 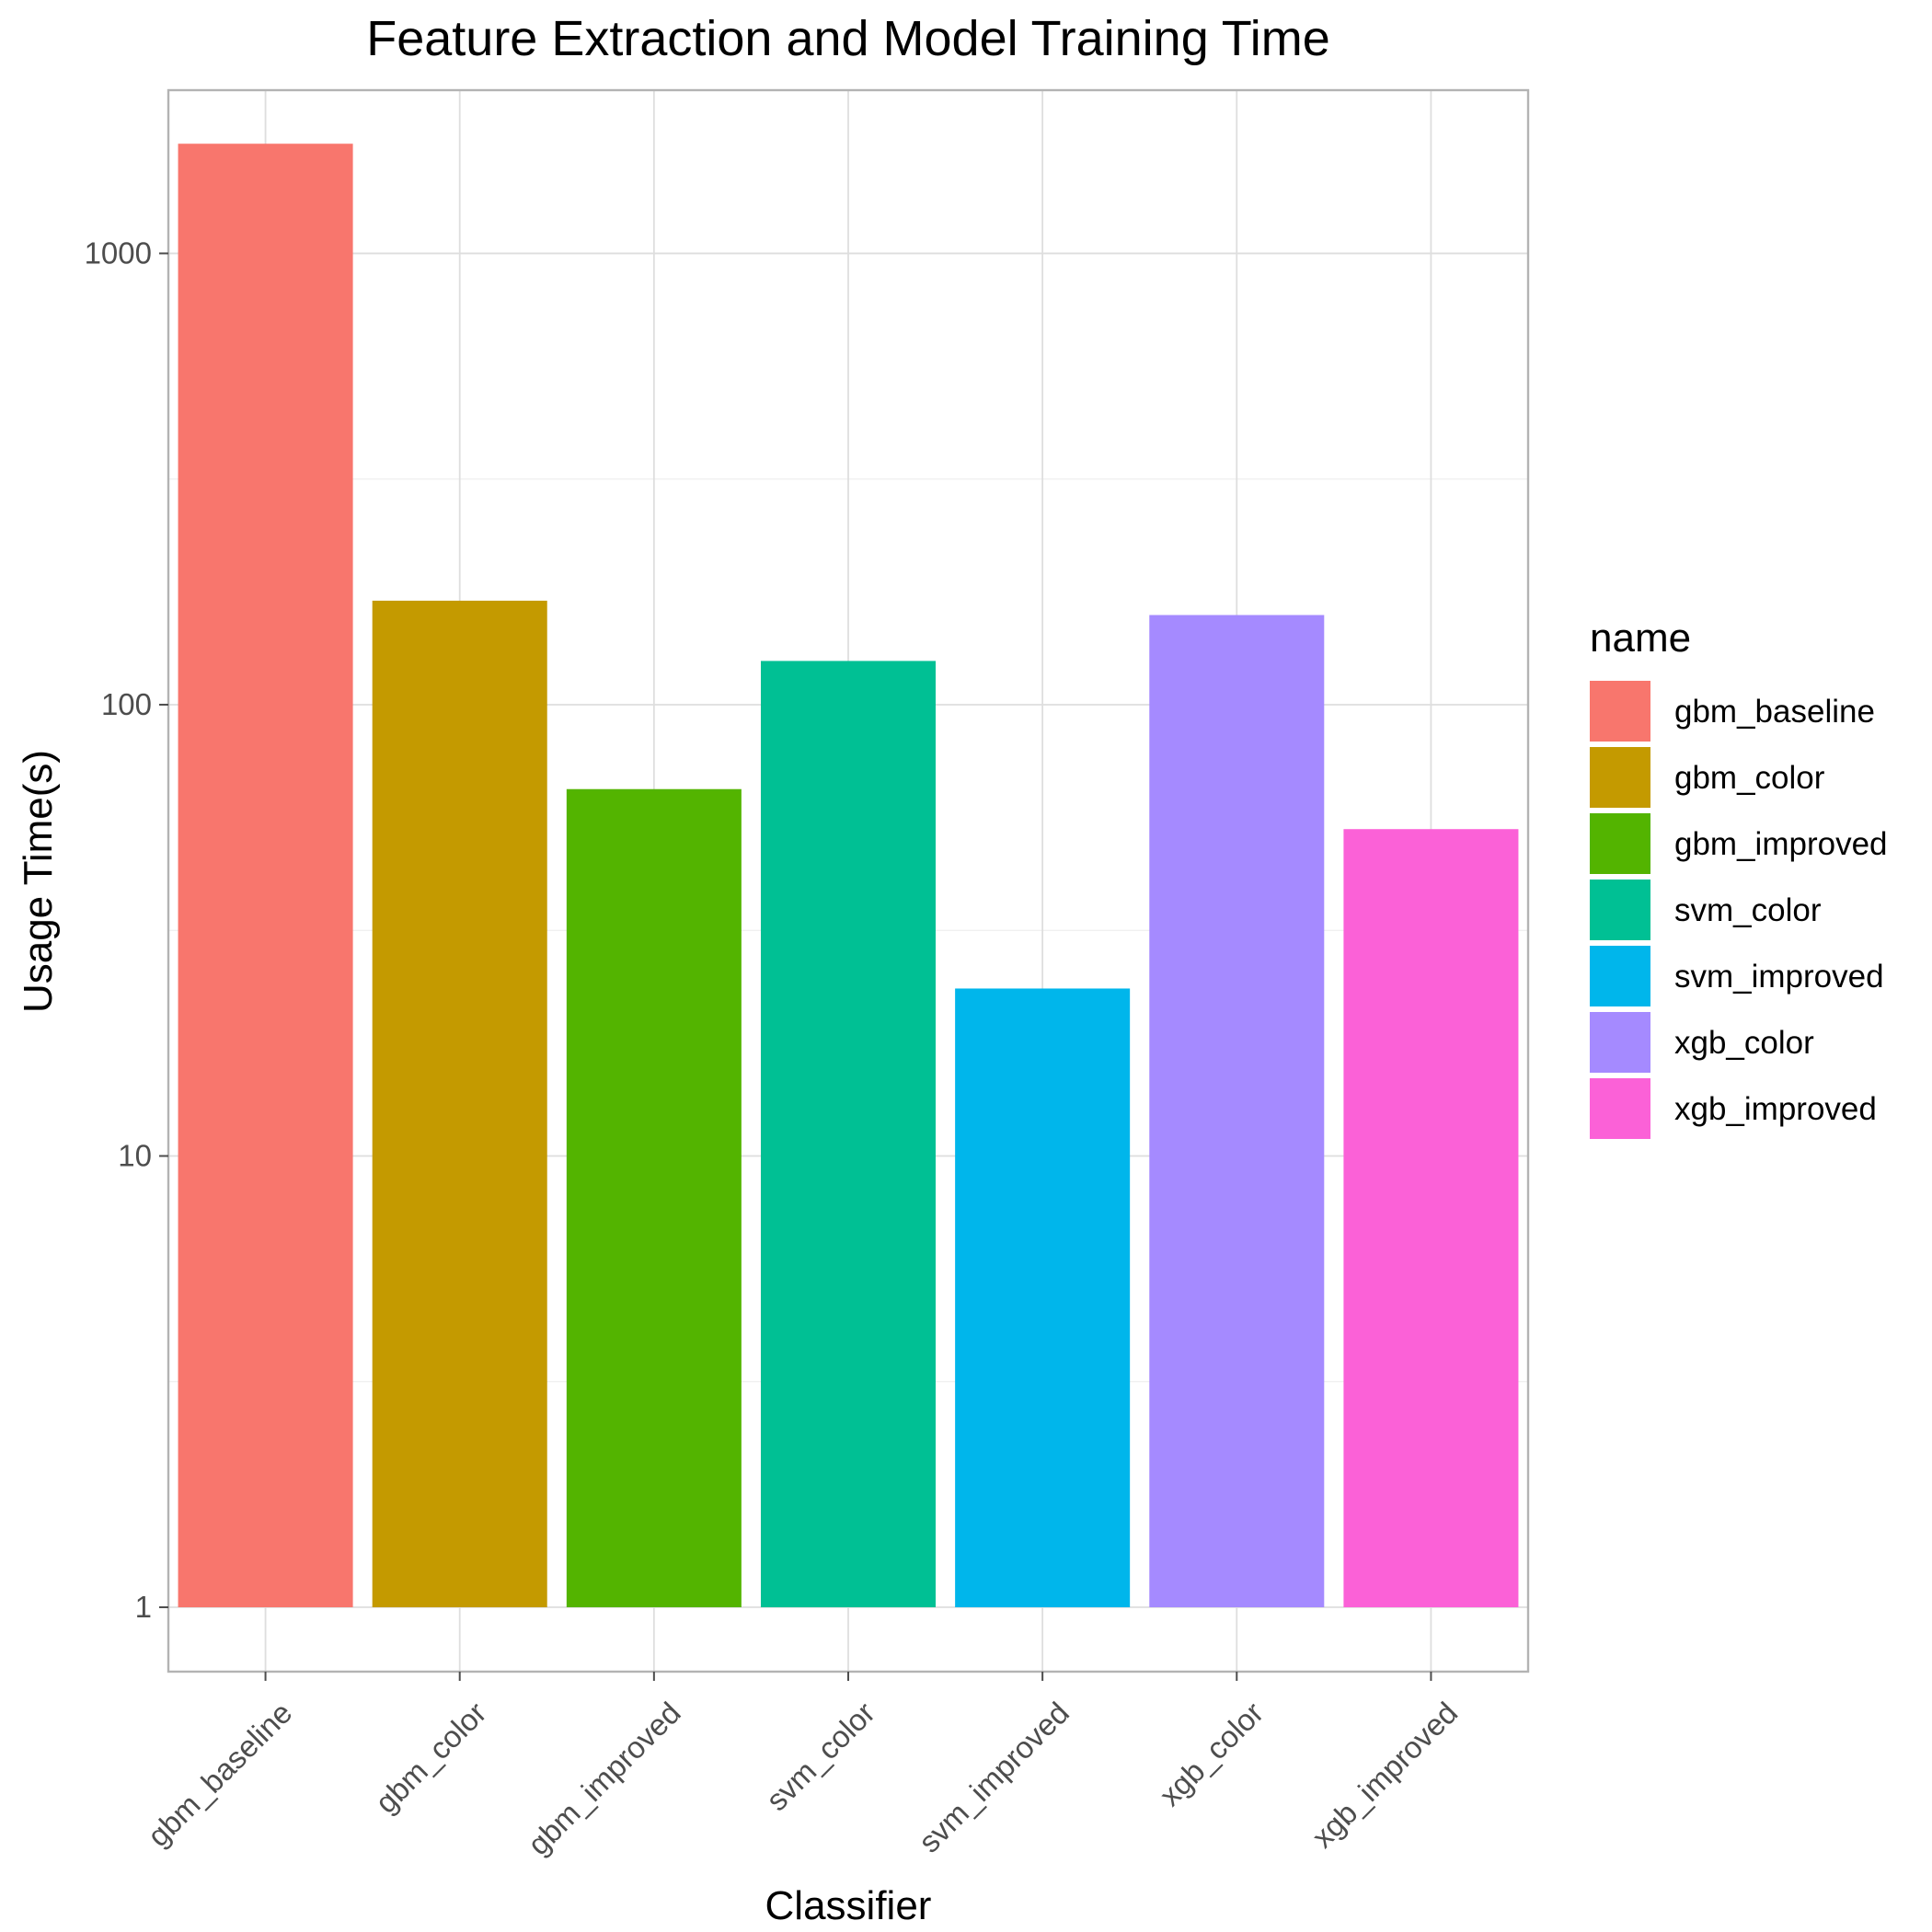 I want to click on legend-key-svm_color, so click(x=1620, y=910).